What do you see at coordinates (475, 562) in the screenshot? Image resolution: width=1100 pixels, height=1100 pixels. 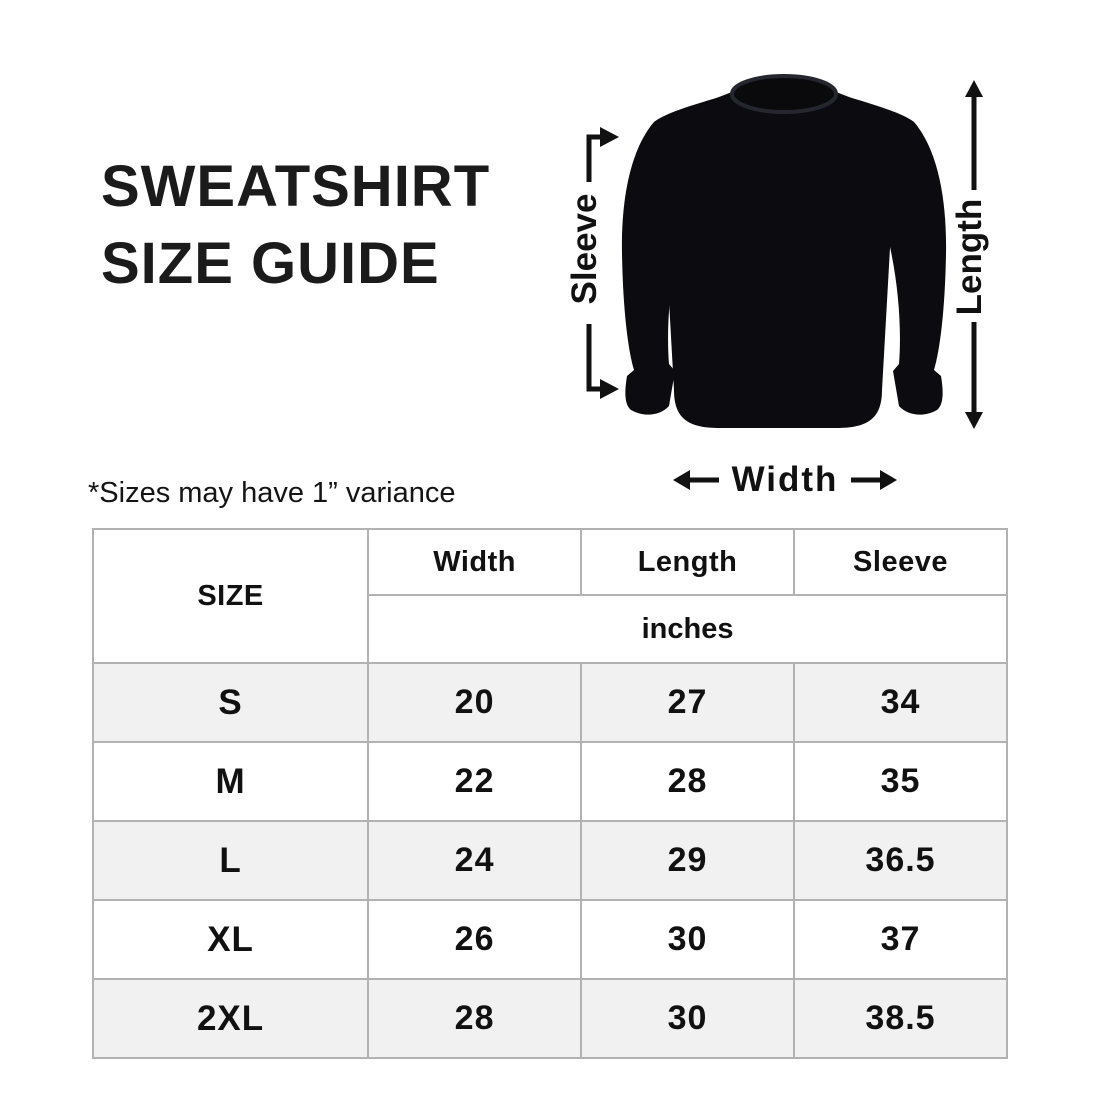 I see `width-column-header: Width` at bounding box center [475, 562].